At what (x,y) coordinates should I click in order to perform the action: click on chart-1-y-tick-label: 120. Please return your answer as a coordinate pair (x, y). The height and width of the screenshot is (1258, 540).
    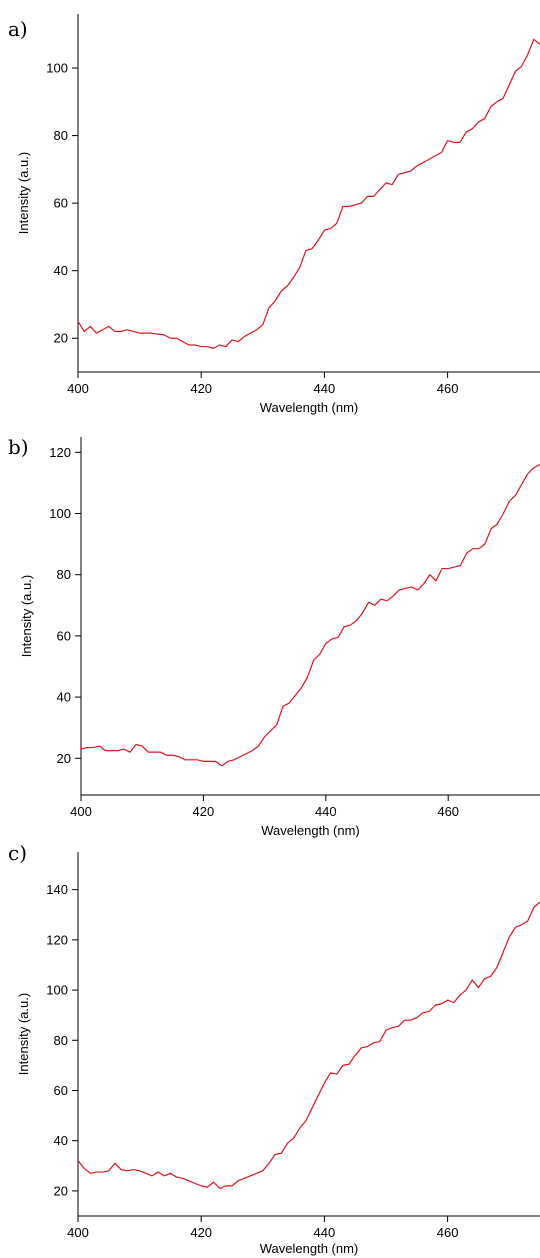
    Looking at the image, I should click on (60, 452).